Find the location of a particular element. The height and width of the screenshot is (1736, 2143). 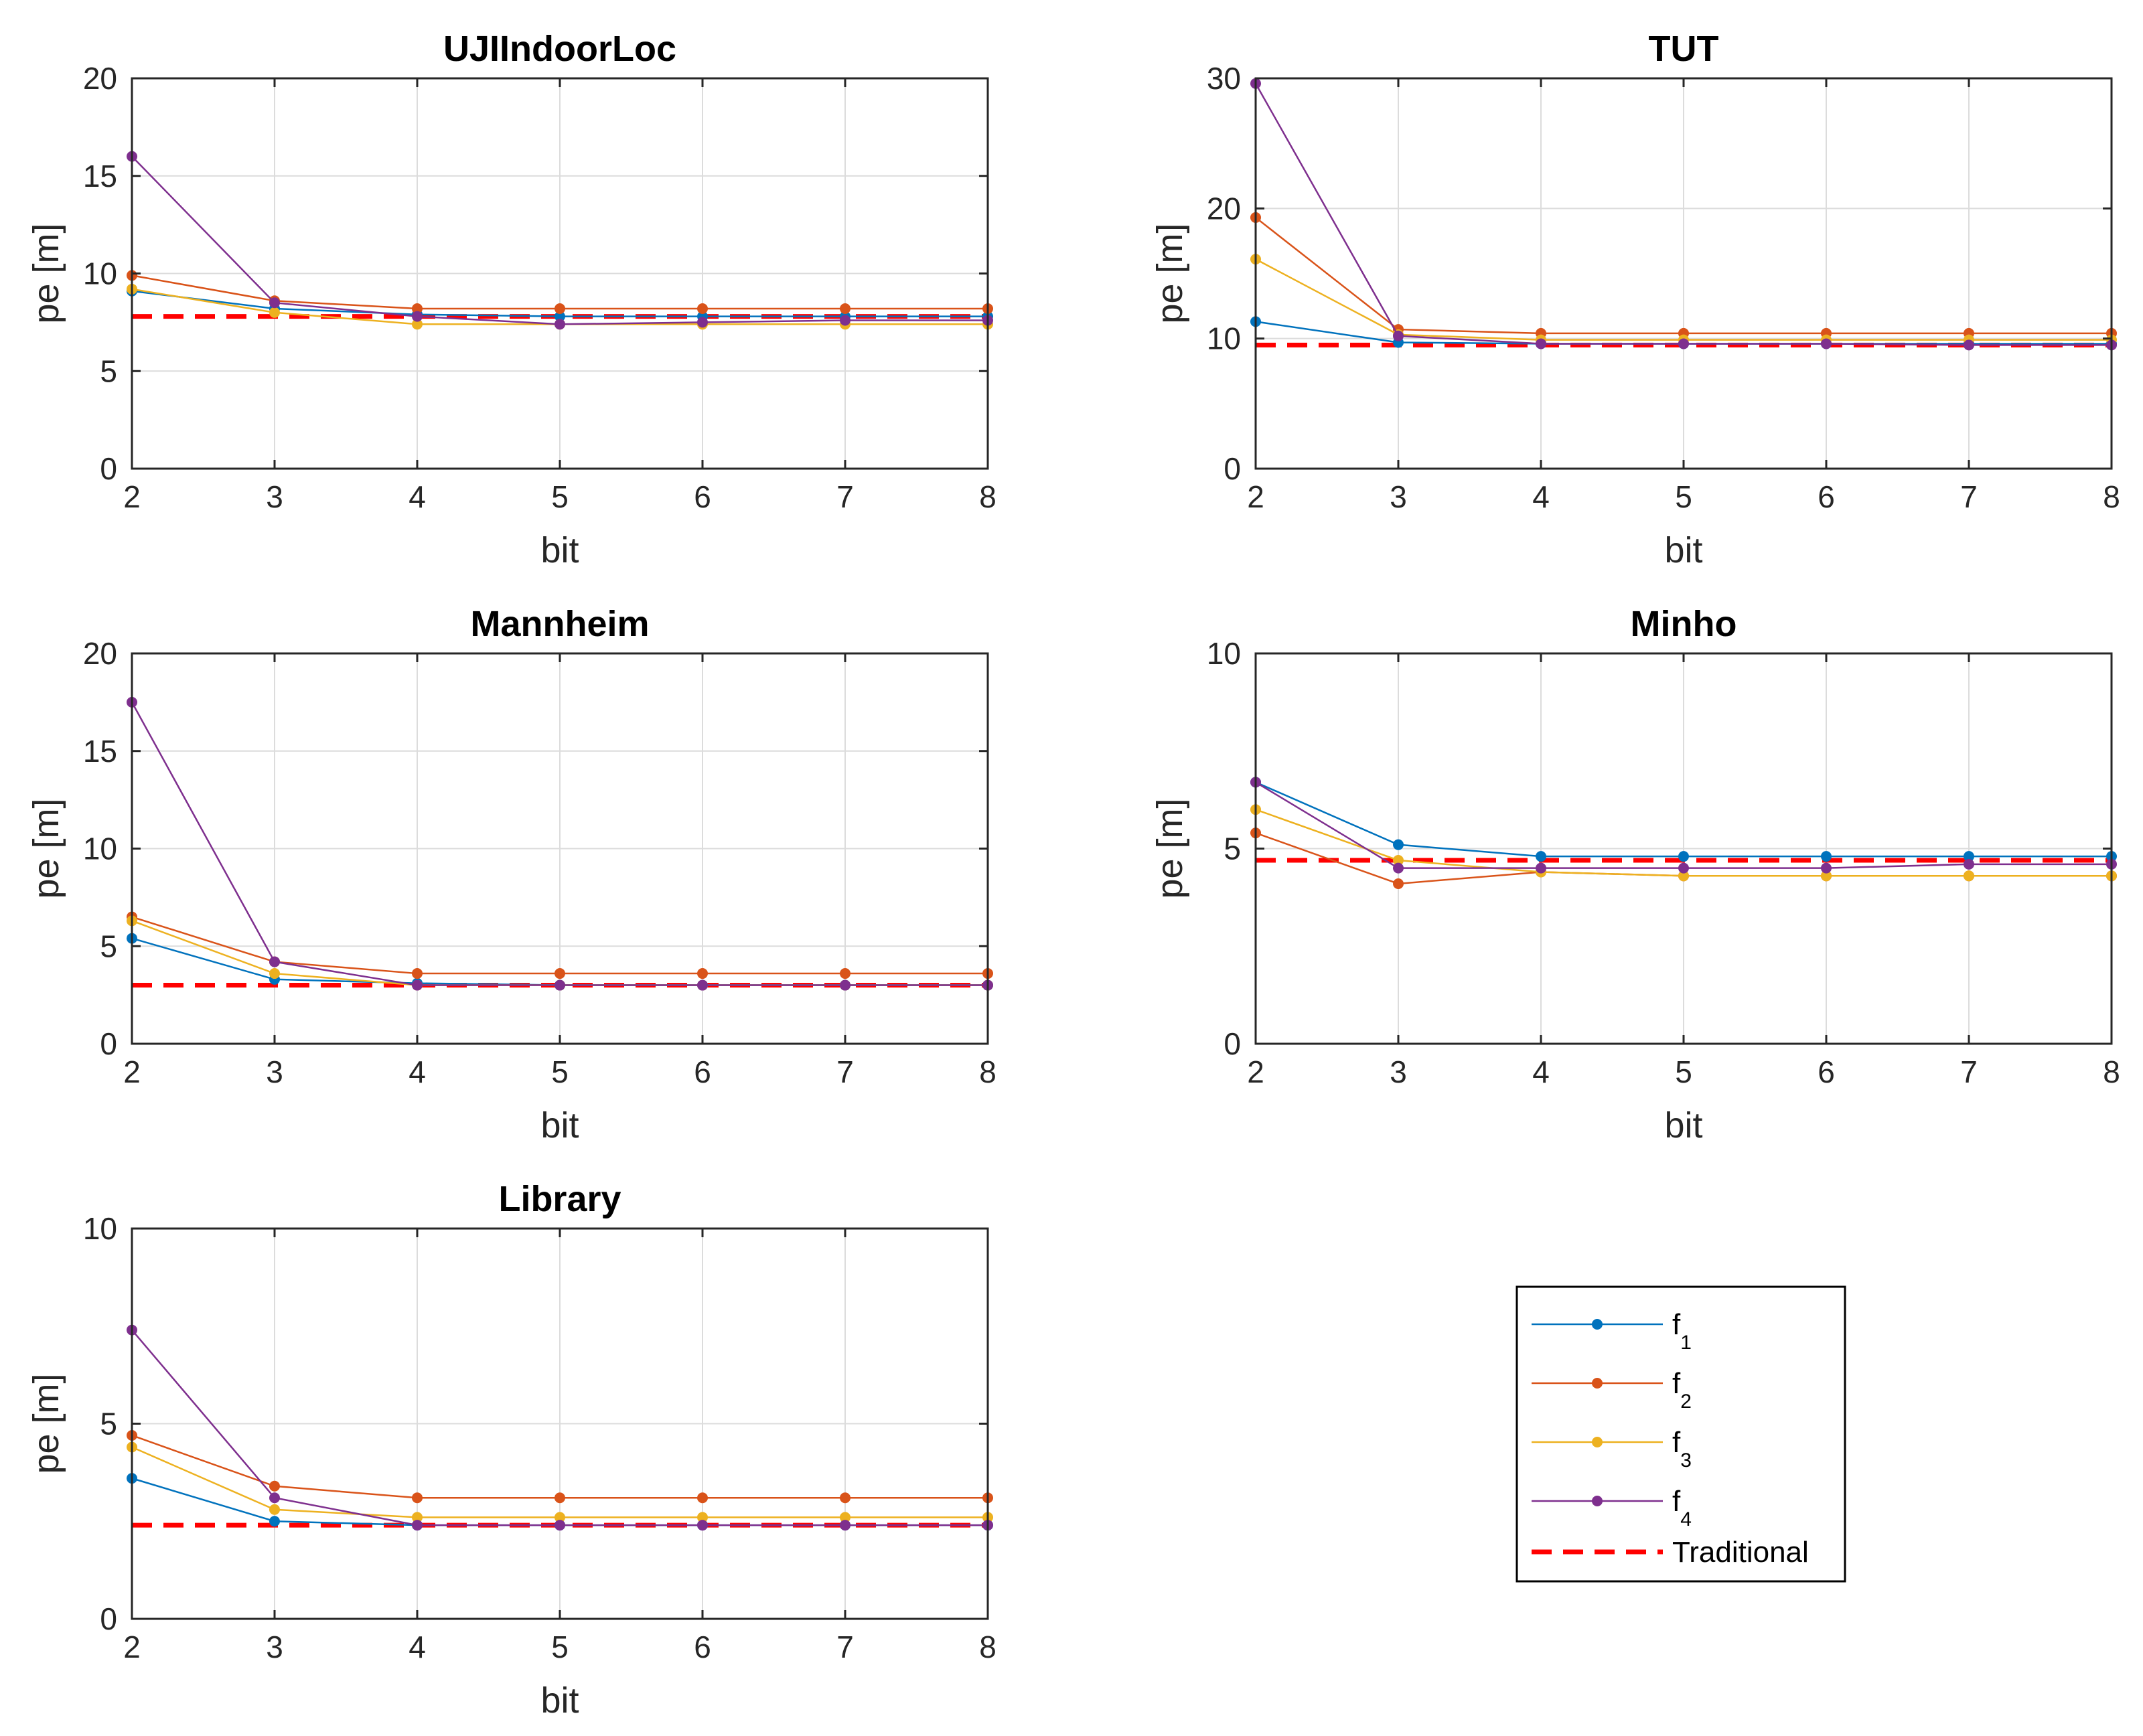

legend-label: f4 is located at coordinates (1682, 1507).